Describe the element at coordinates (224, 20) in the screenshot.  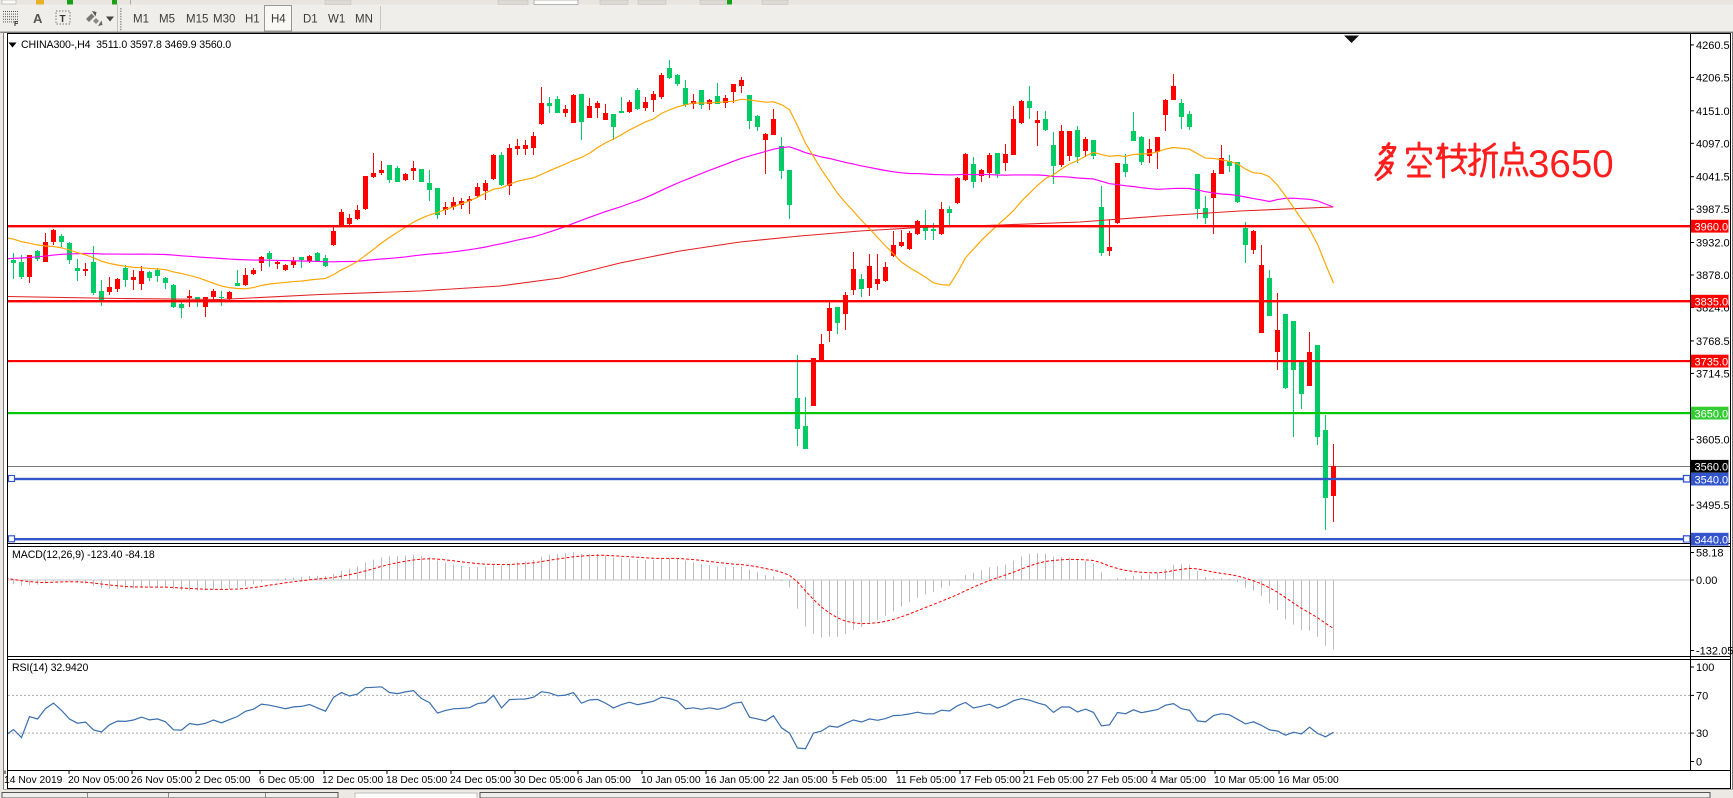
I see `svg-text: M30` at that location.